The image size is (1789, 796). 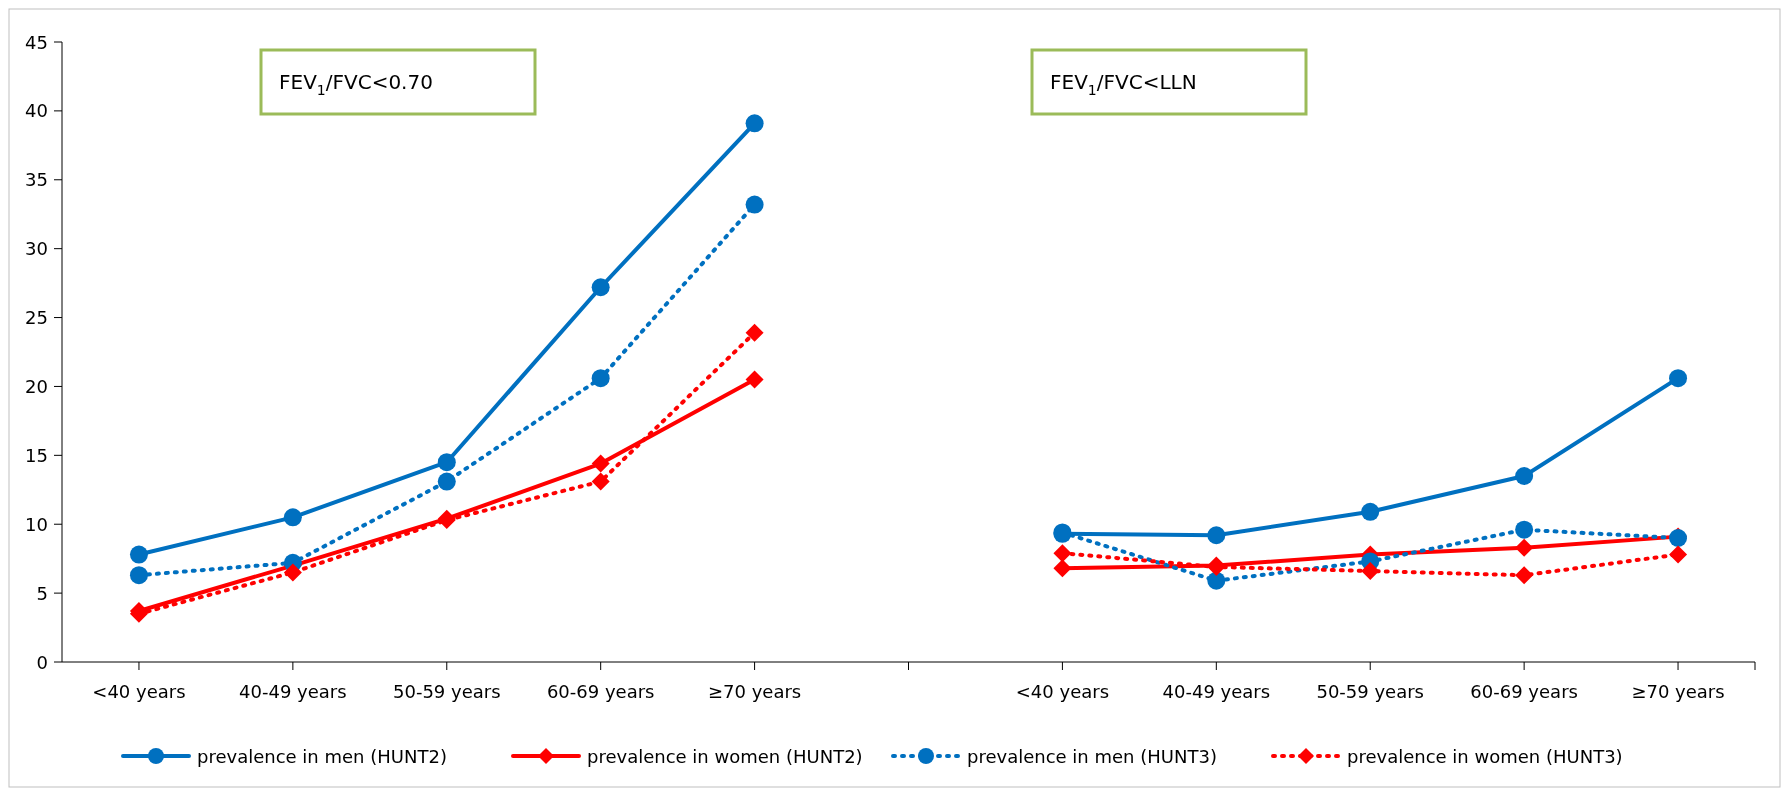 I want to click on legend-label: prevalence in women (HUNT3), so click(x=1485, y=756).